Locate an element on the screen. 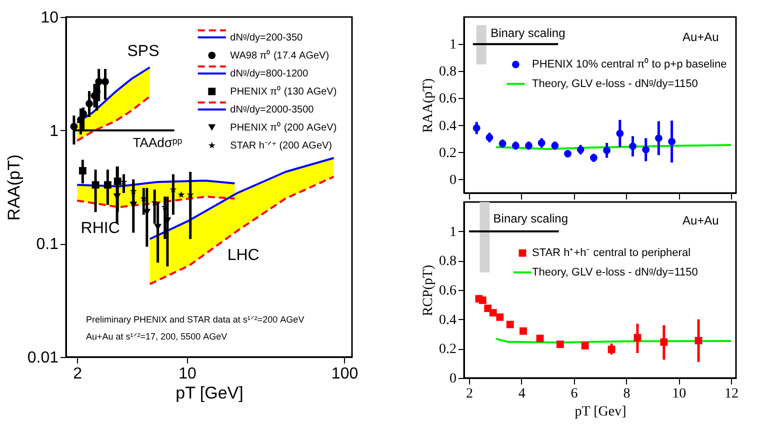 The height and width of the screenshot is (425, 771). legend-label: PHENIX π⁰ (200 AGeV) is located at coordinates (283, 128).